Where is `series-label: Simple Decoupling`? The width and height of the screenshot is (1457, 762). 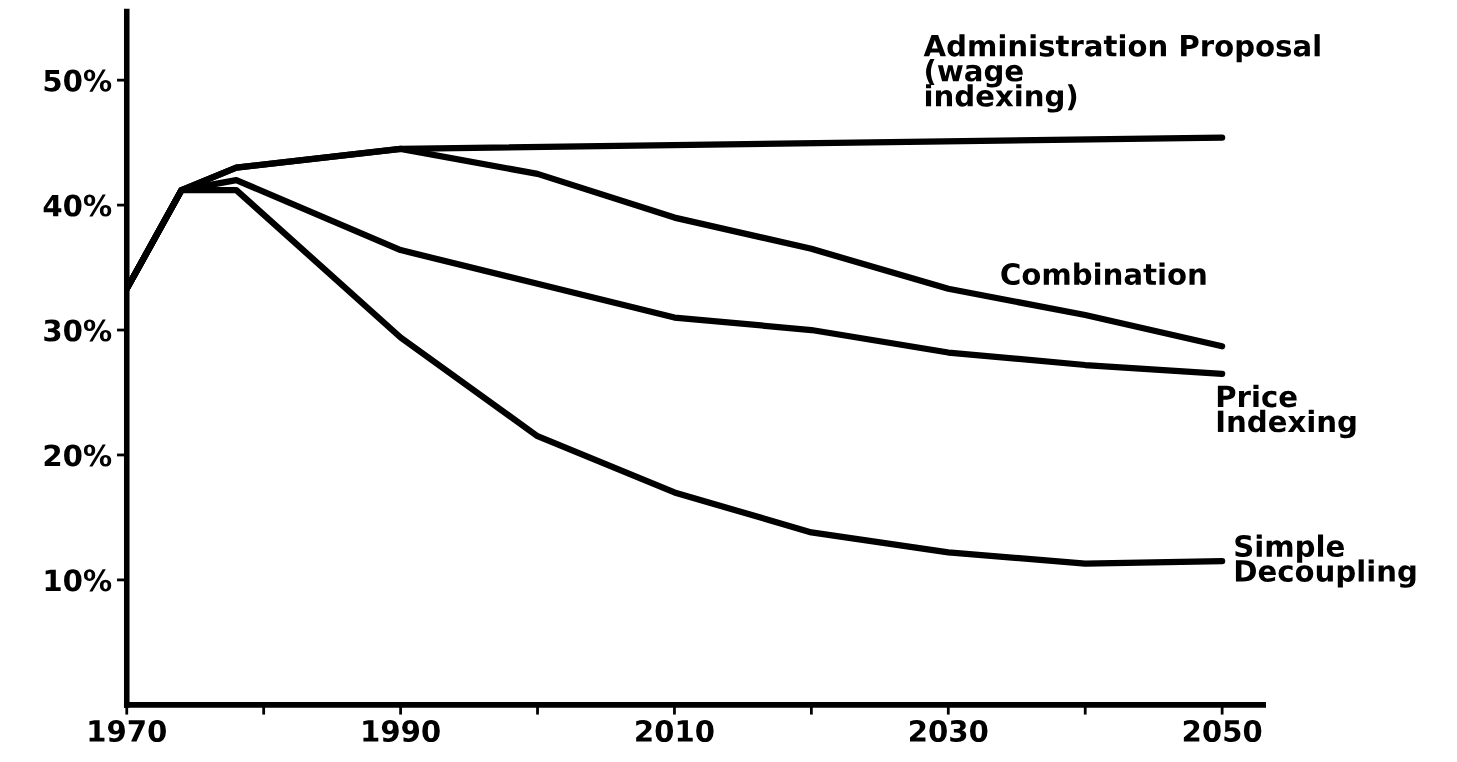
series-label: Simple Decoupling is located at coordinates (1325, 561).